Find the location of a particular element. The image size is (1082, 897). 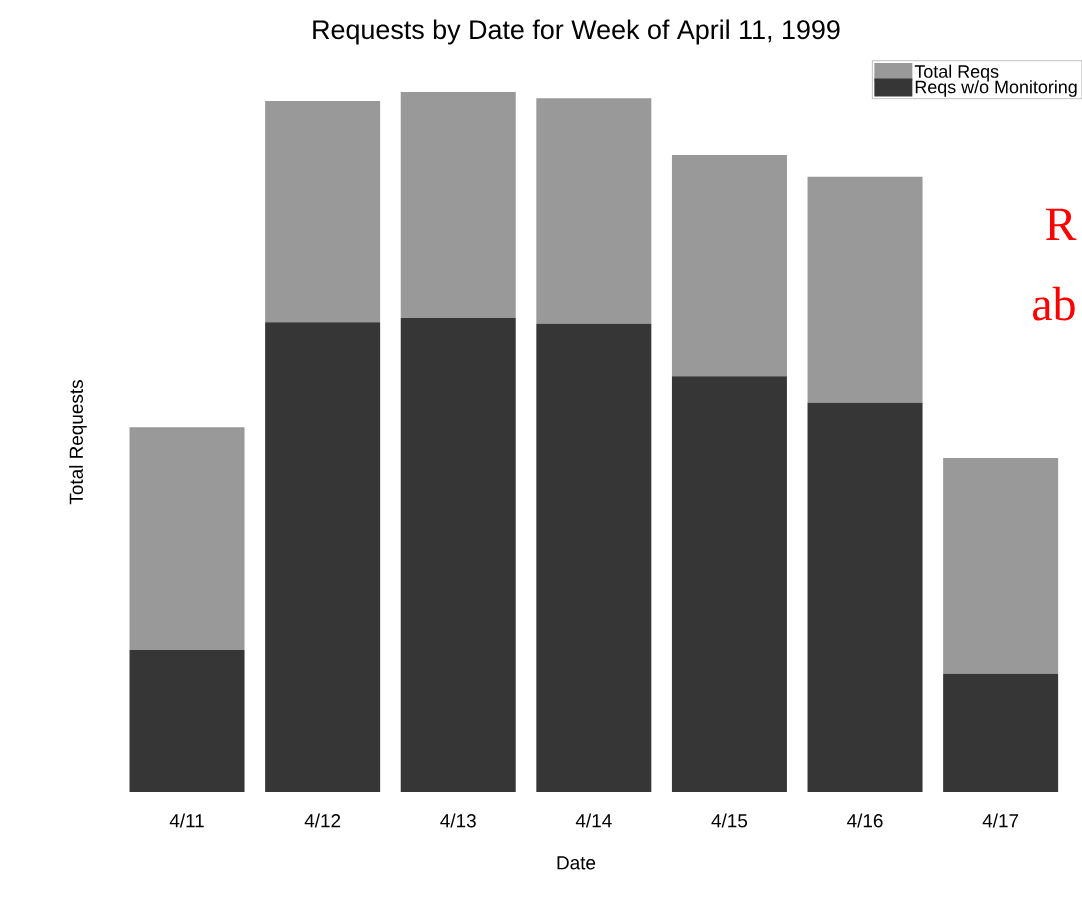

x-tick-label: 4/14 is located at coordinates (593, 820).